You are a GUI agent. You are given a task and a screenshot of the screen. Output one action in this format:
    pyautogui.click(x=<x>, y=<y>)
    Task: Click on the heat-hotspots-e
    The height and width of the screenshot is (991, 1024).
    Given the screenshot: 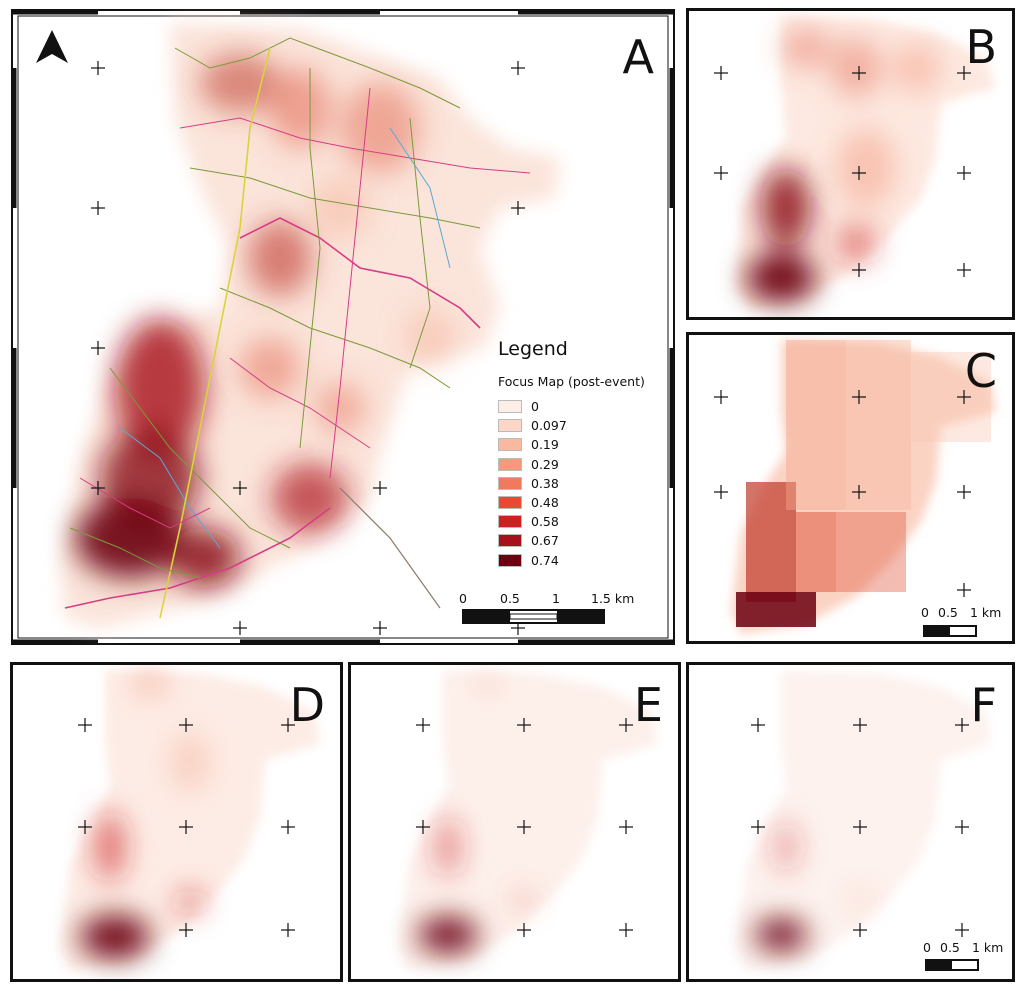 What is the action you would take?
    pyautogui.click(x=475, y=811)
    